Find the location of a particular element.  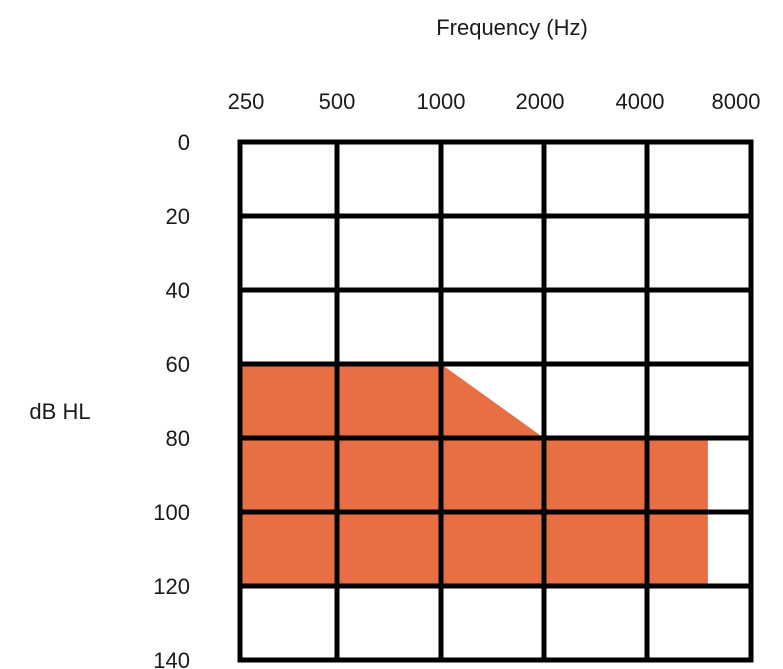

y-tick-label: 40 is located at coordinates (178, 290).